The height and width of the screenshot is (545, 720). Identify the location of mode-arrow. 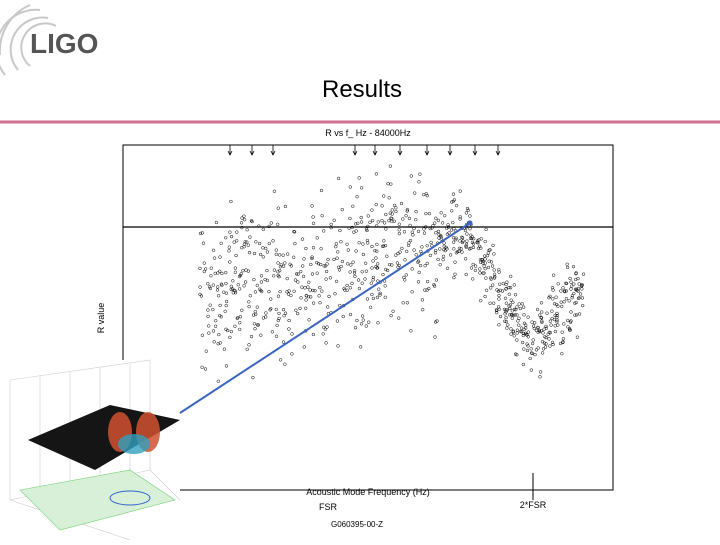
(400, 150).